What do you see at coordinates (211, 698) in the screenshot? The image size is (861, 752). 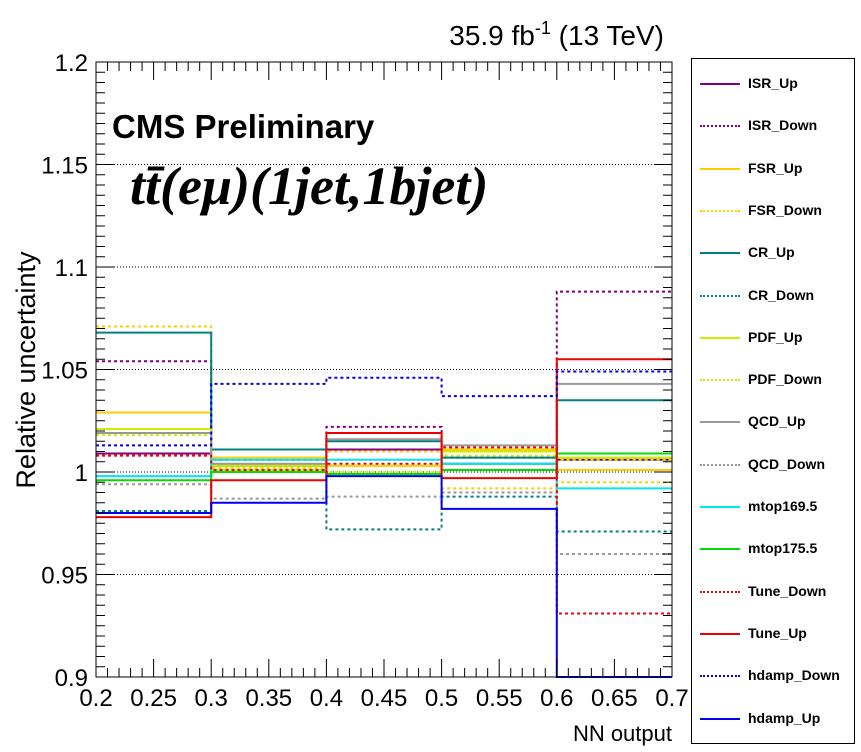 I see `x-tick-label: 0.3` at bounding box center [211, 698].